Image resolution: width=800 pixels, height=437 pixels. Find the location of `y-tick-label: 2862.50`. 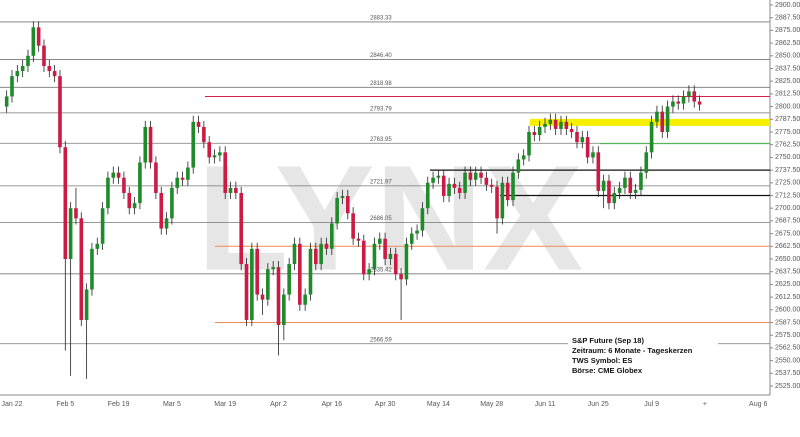

y-tick-label: 2862.50 is located at coordinates (787, 43).